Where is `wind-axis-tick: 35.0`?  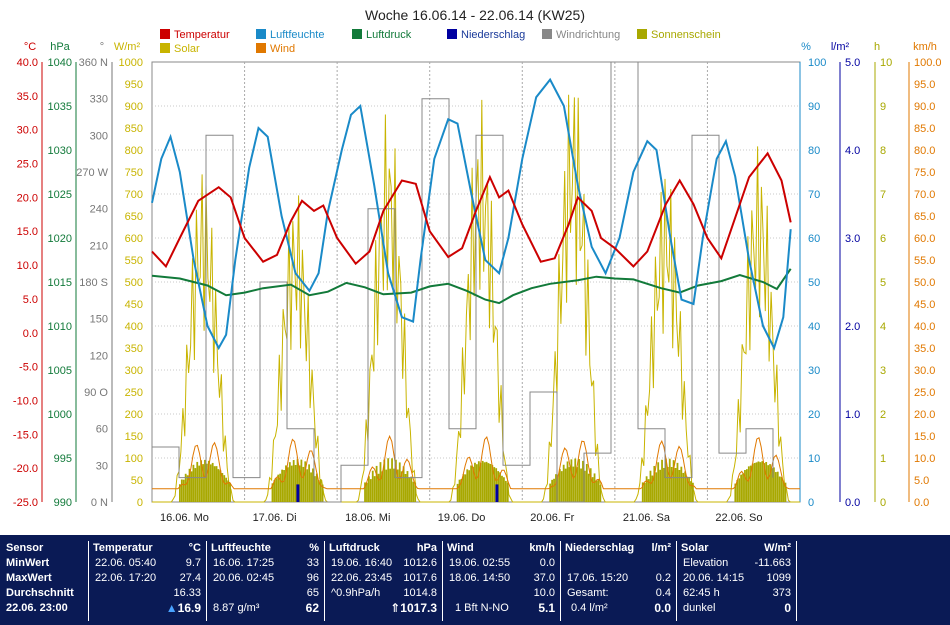
wind-axis-tick: 35.0 is located at coordinates (924, 349).